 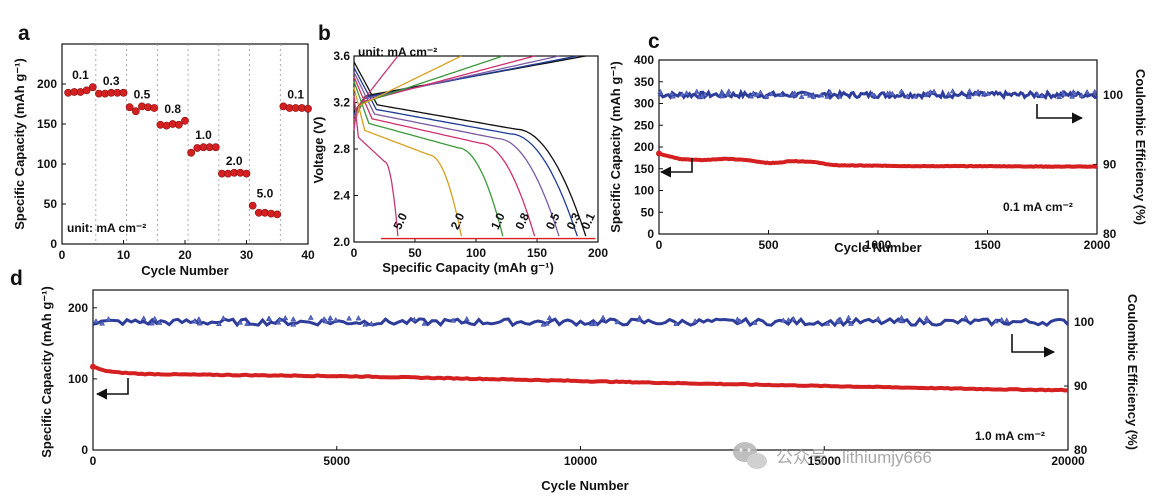 I want to click on panel-a-xlabel: Cycle Number, so click(x=184, y=270).